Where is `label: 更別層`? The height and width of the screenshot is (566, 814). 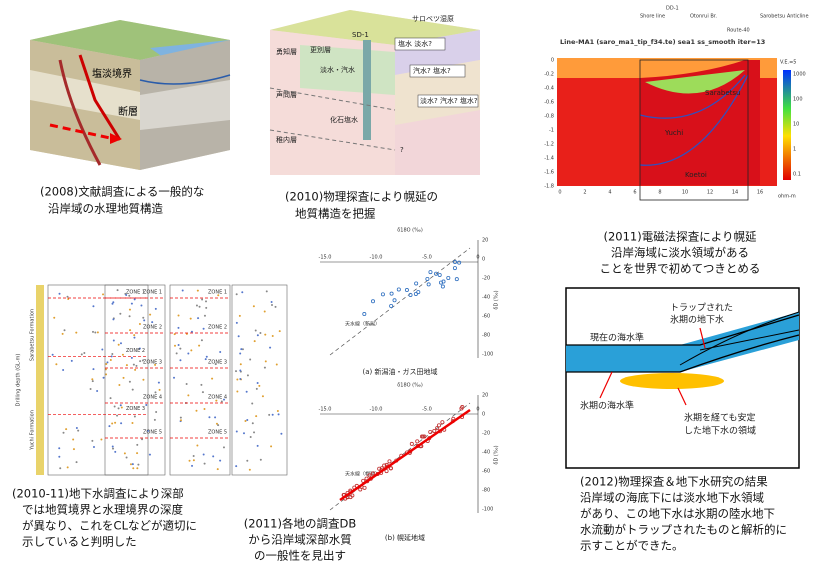 label: 更別層 is located at coordinates (320, 49).